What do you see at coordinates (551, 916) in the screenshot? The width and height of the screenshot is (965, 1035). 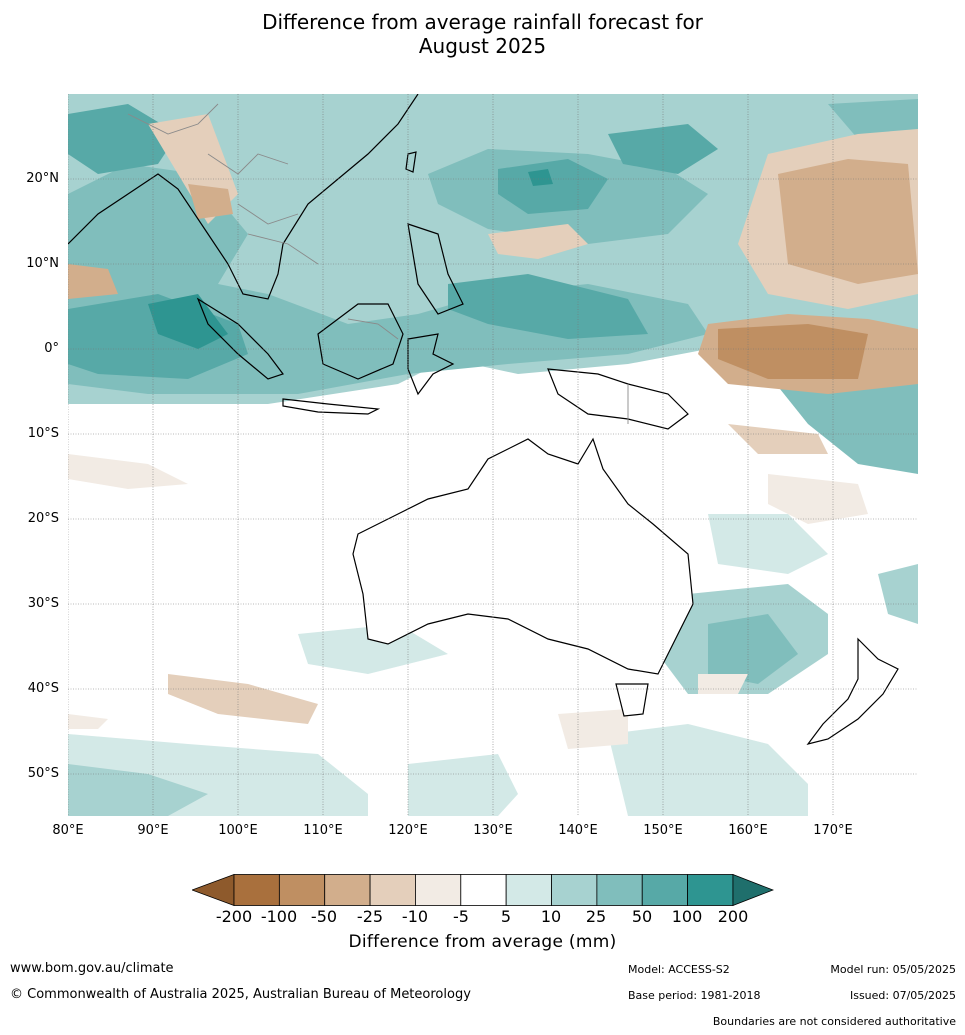 I see `legend-tick: 10` at bounding box center [551, 916].